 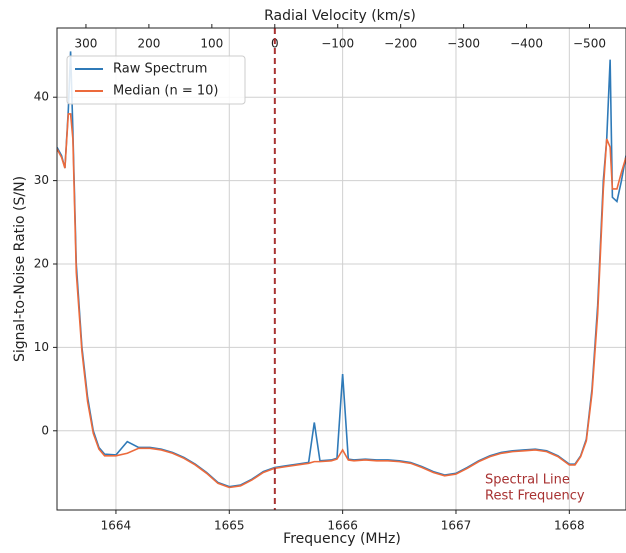 What do you see at coordinates (41, 97) in the screenshot?
I see `y-tick-label: 40` at bounding box center [41, 97].